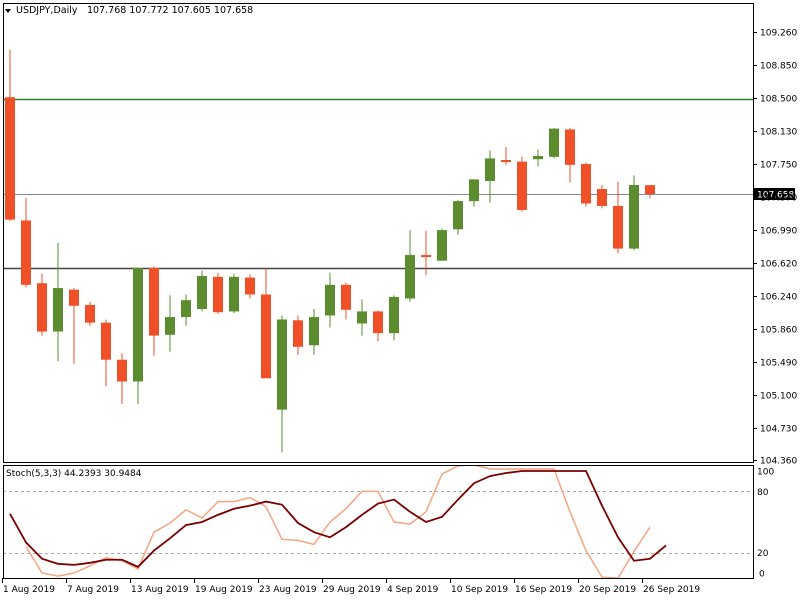 Image resolution: width=800 pixels, height=604 pixels. What do you see at coordinates (765, 473) in the screenshot?
I see `stoch-level-label: 100` at bounding box center [765, 473].